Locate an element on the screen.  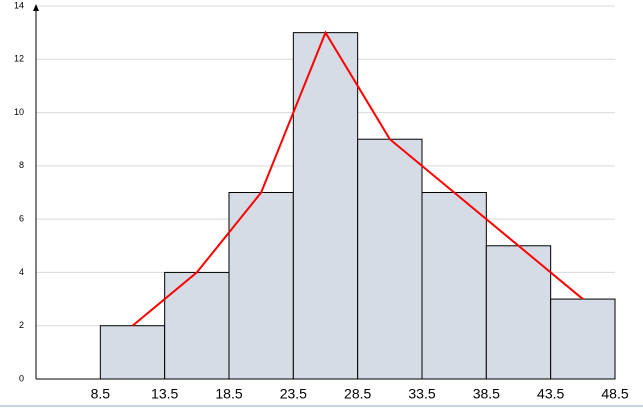
y-axis-arrow is located at coordinates (36, 7).